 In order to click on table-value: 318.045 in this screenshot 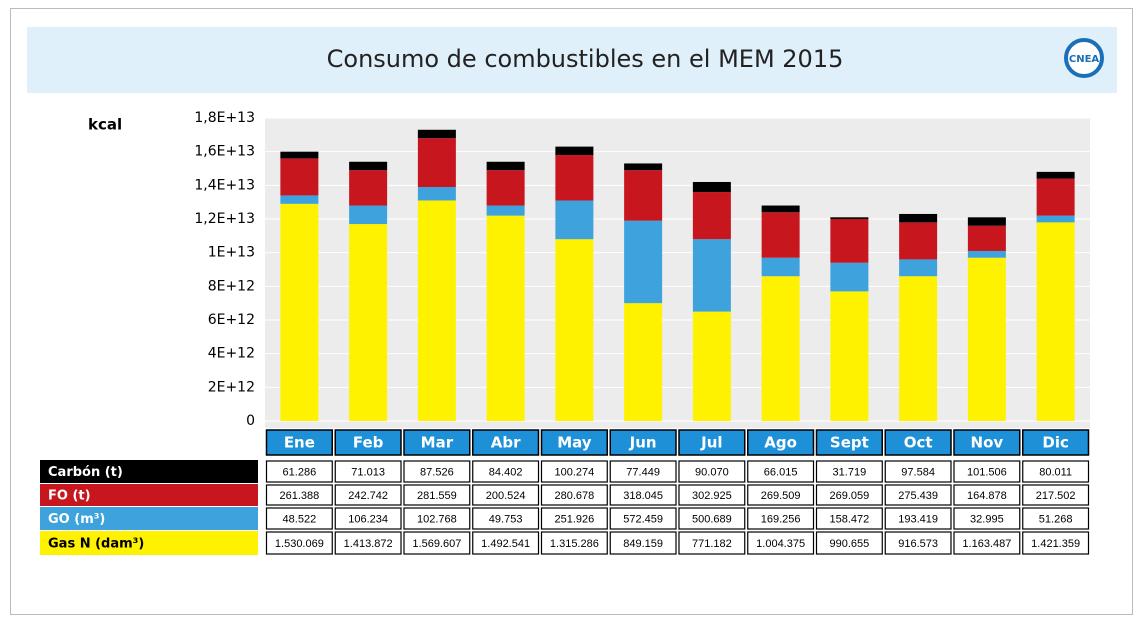, I will do `click(643, 496)`.